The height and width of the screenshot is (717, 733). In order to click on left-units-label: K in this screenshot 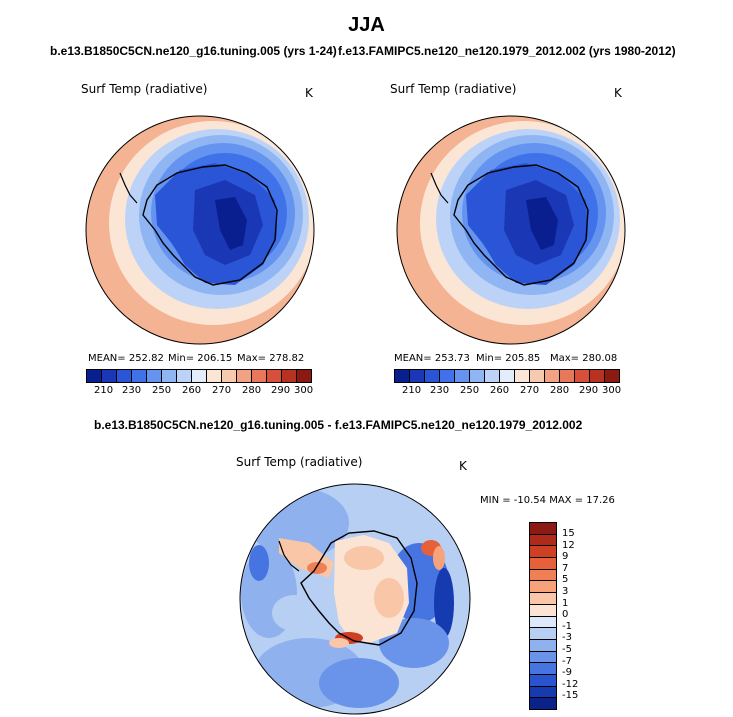, I will do `click(309, 93)`.